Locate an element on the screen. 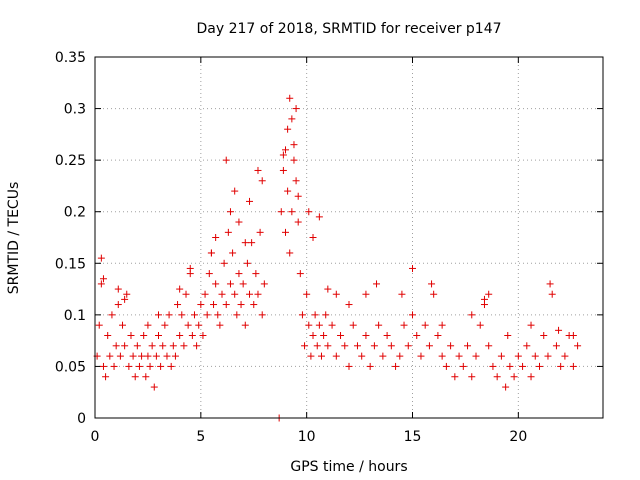 The image size is (640, 480). x-tick-label: 20 is located at coordinates (518, 437).